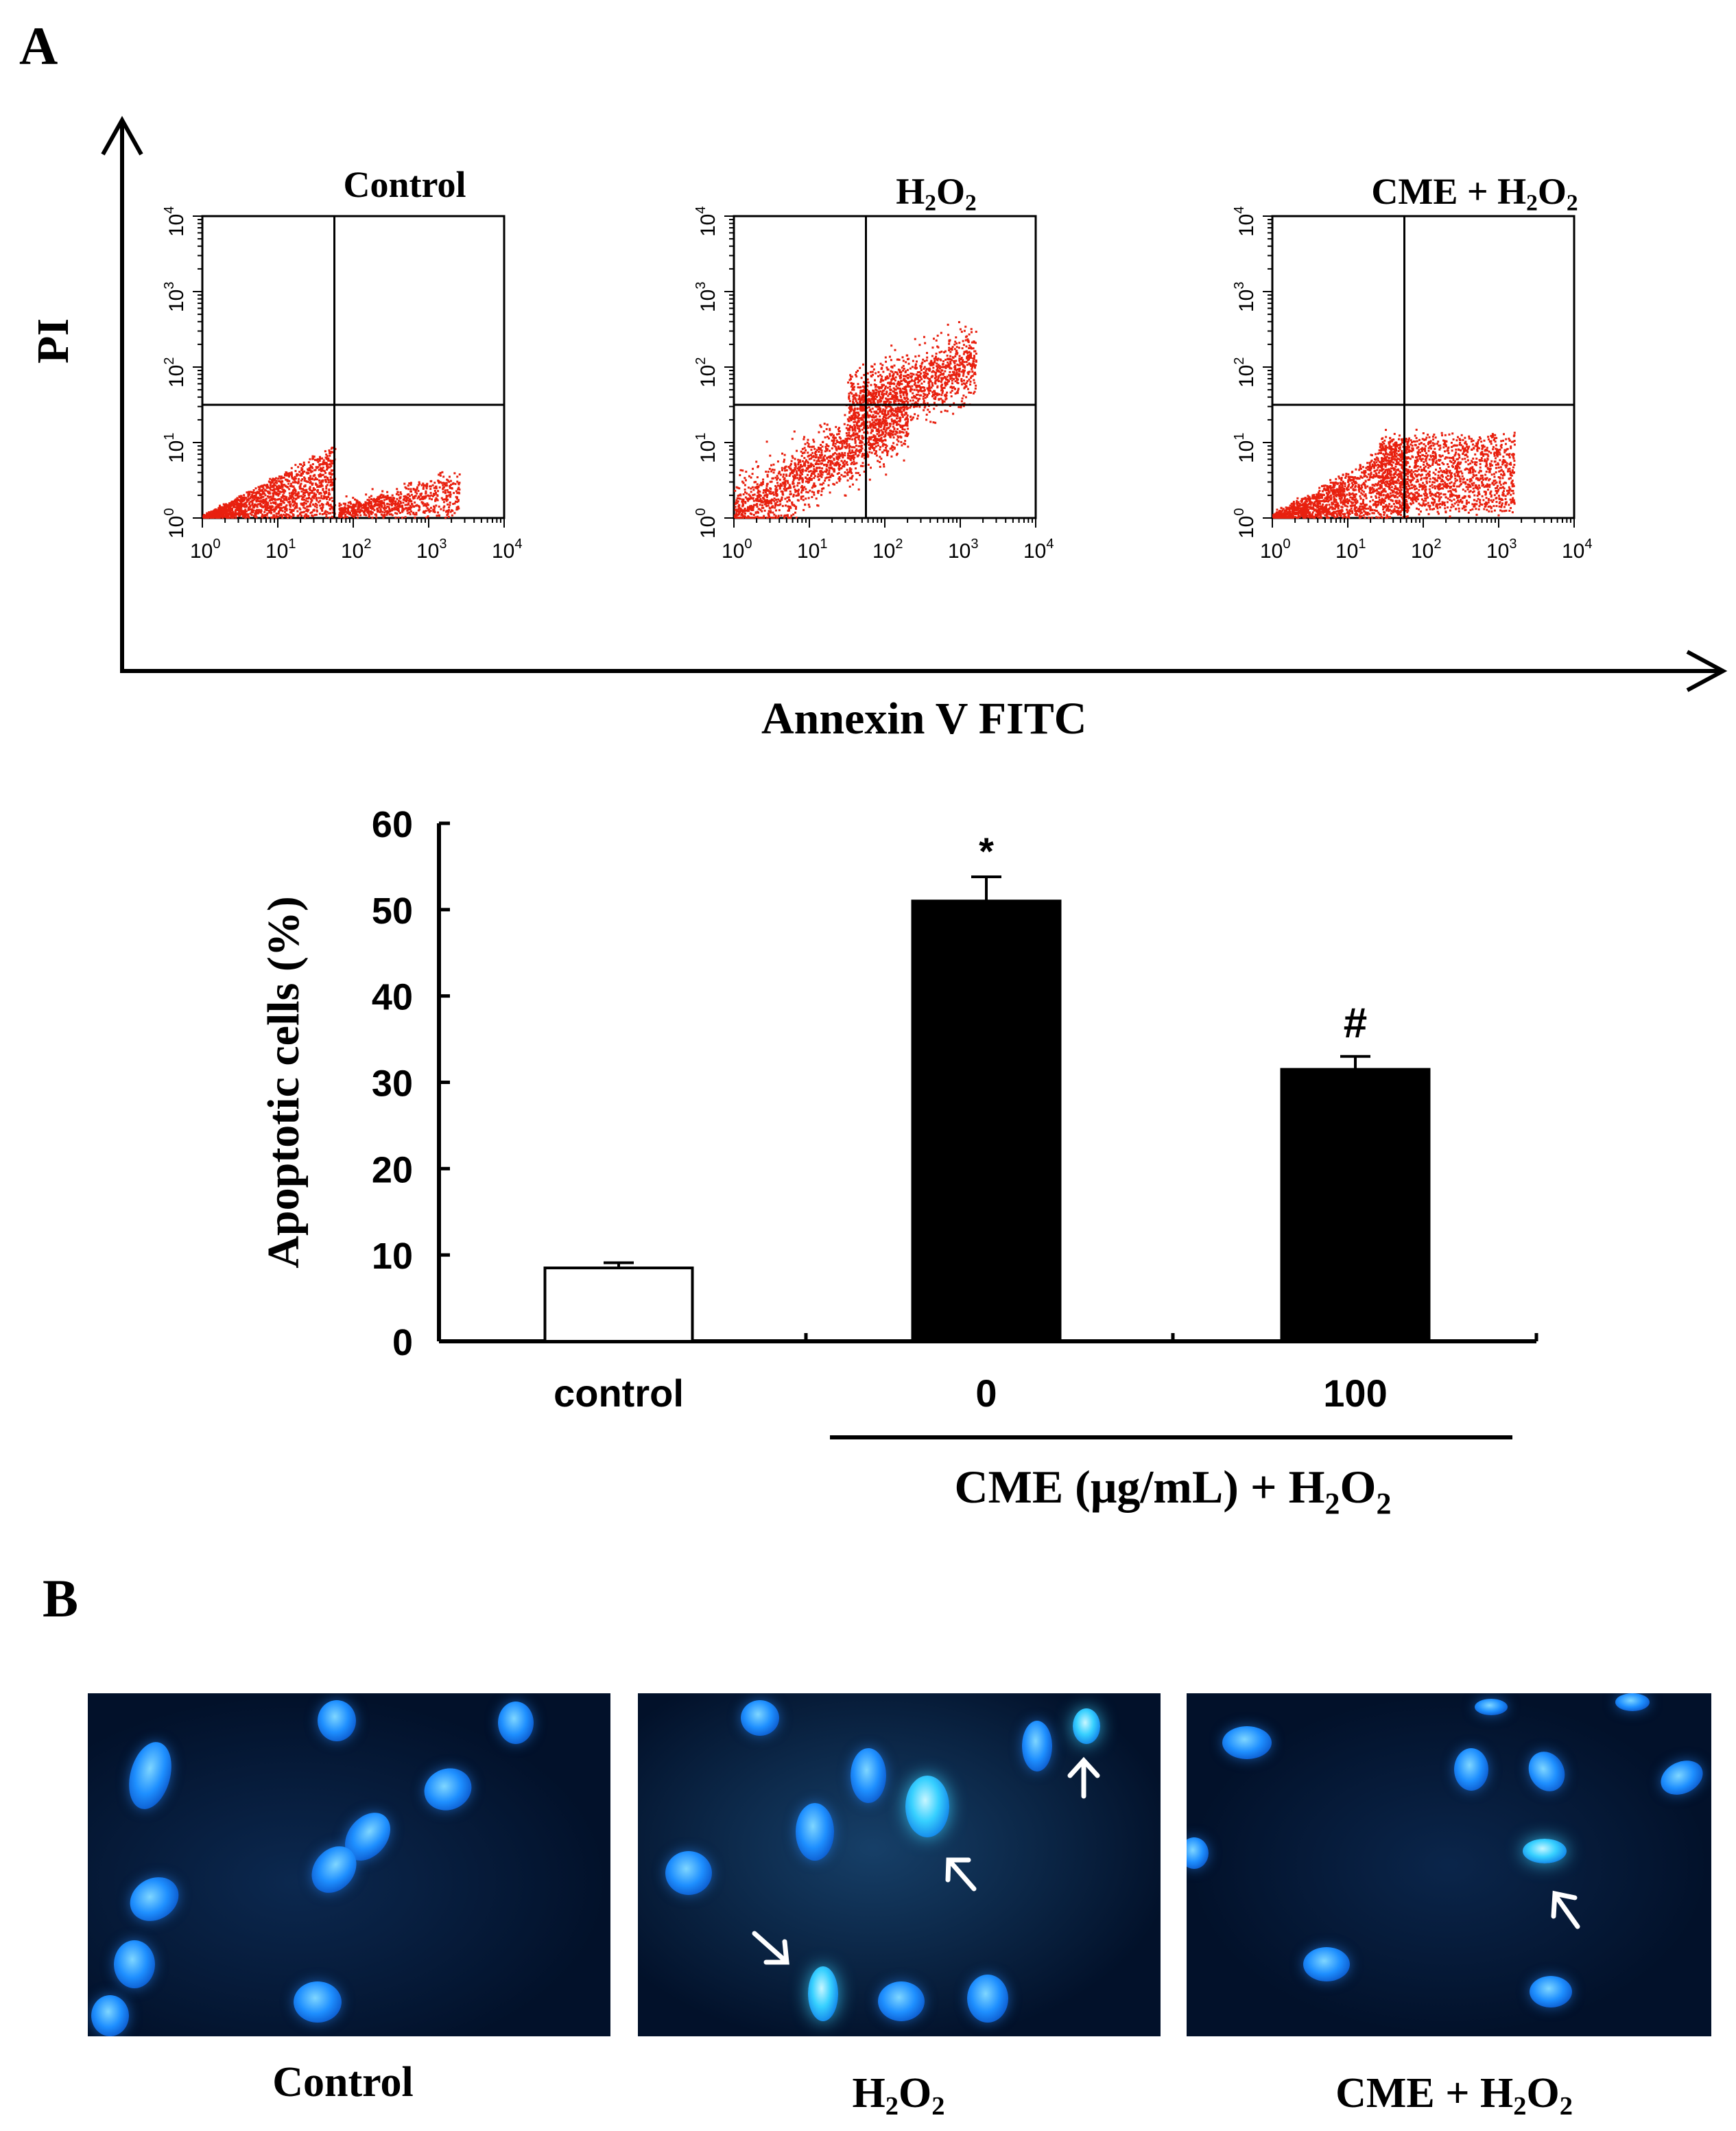 The width and height of the screenshot is (1736, 2131). I want to click on y-tick-label: 40, so click(392, 997).